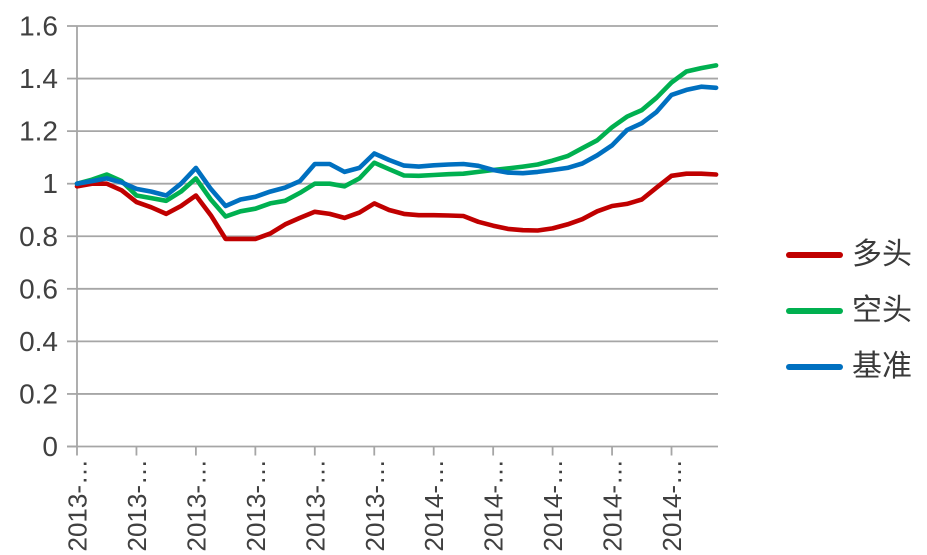  What do you see at coordinates (882, 366) in the screenshot?
I see `legend-label-benchmark: 基准` at bounding box center [882, 366].